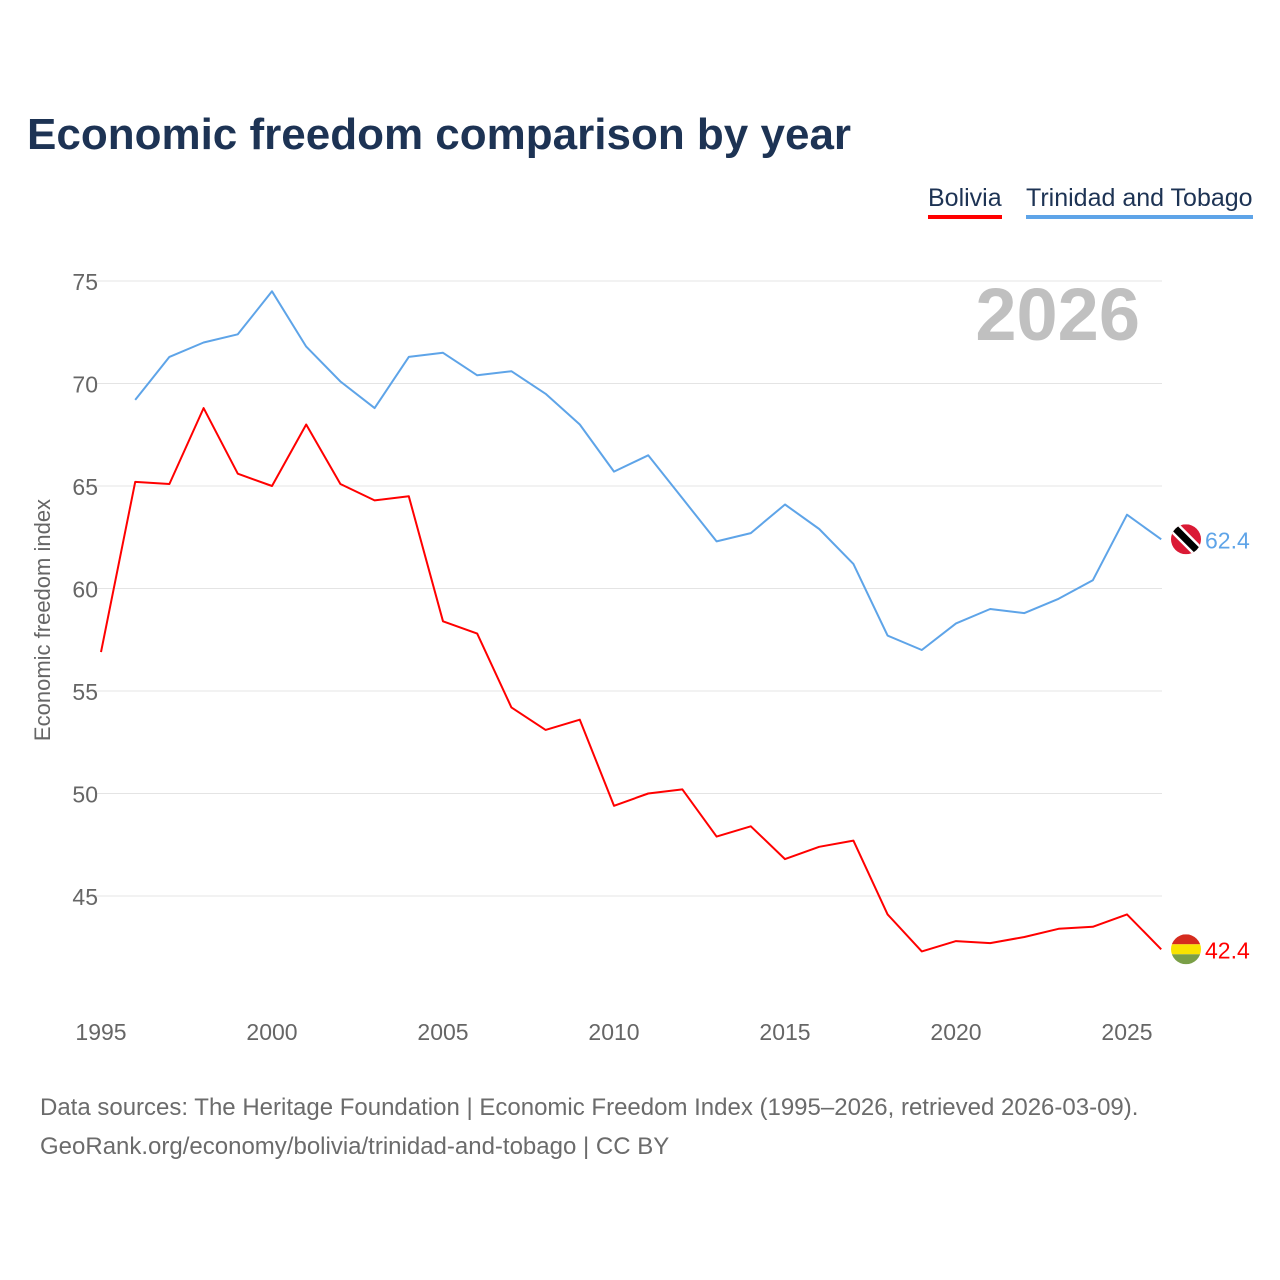 The image size is (1280, 1280). Describe the element at coordinates (100, 1032) in the screenshot. I see `x-tick-label: 1995` at that location.